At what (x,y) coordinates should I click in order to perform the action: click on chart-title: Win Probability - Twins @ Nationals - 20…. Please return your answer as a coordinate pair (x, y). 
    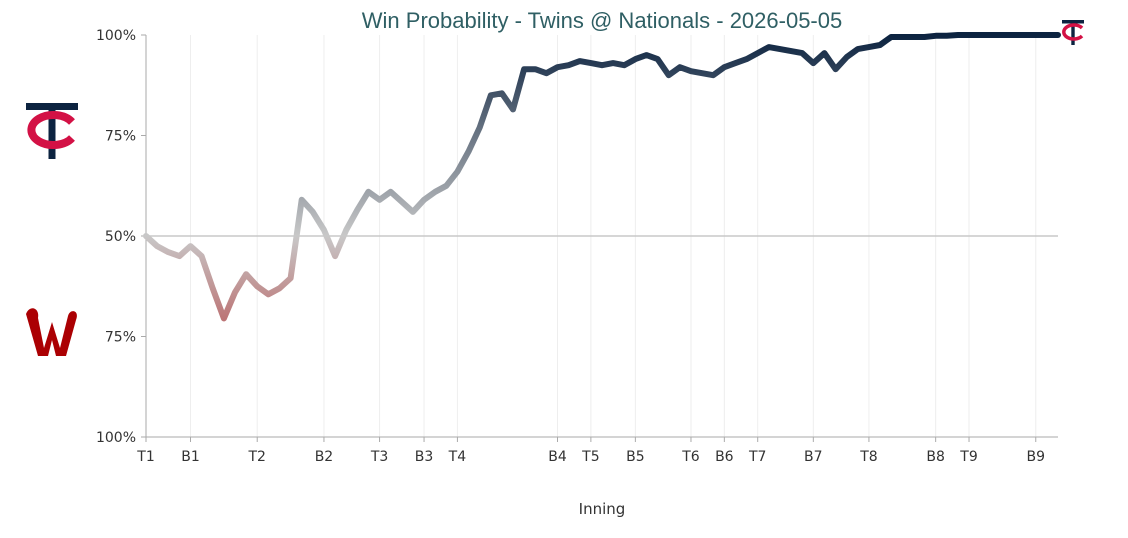
    Looking at the image, I should click on (602, 20).